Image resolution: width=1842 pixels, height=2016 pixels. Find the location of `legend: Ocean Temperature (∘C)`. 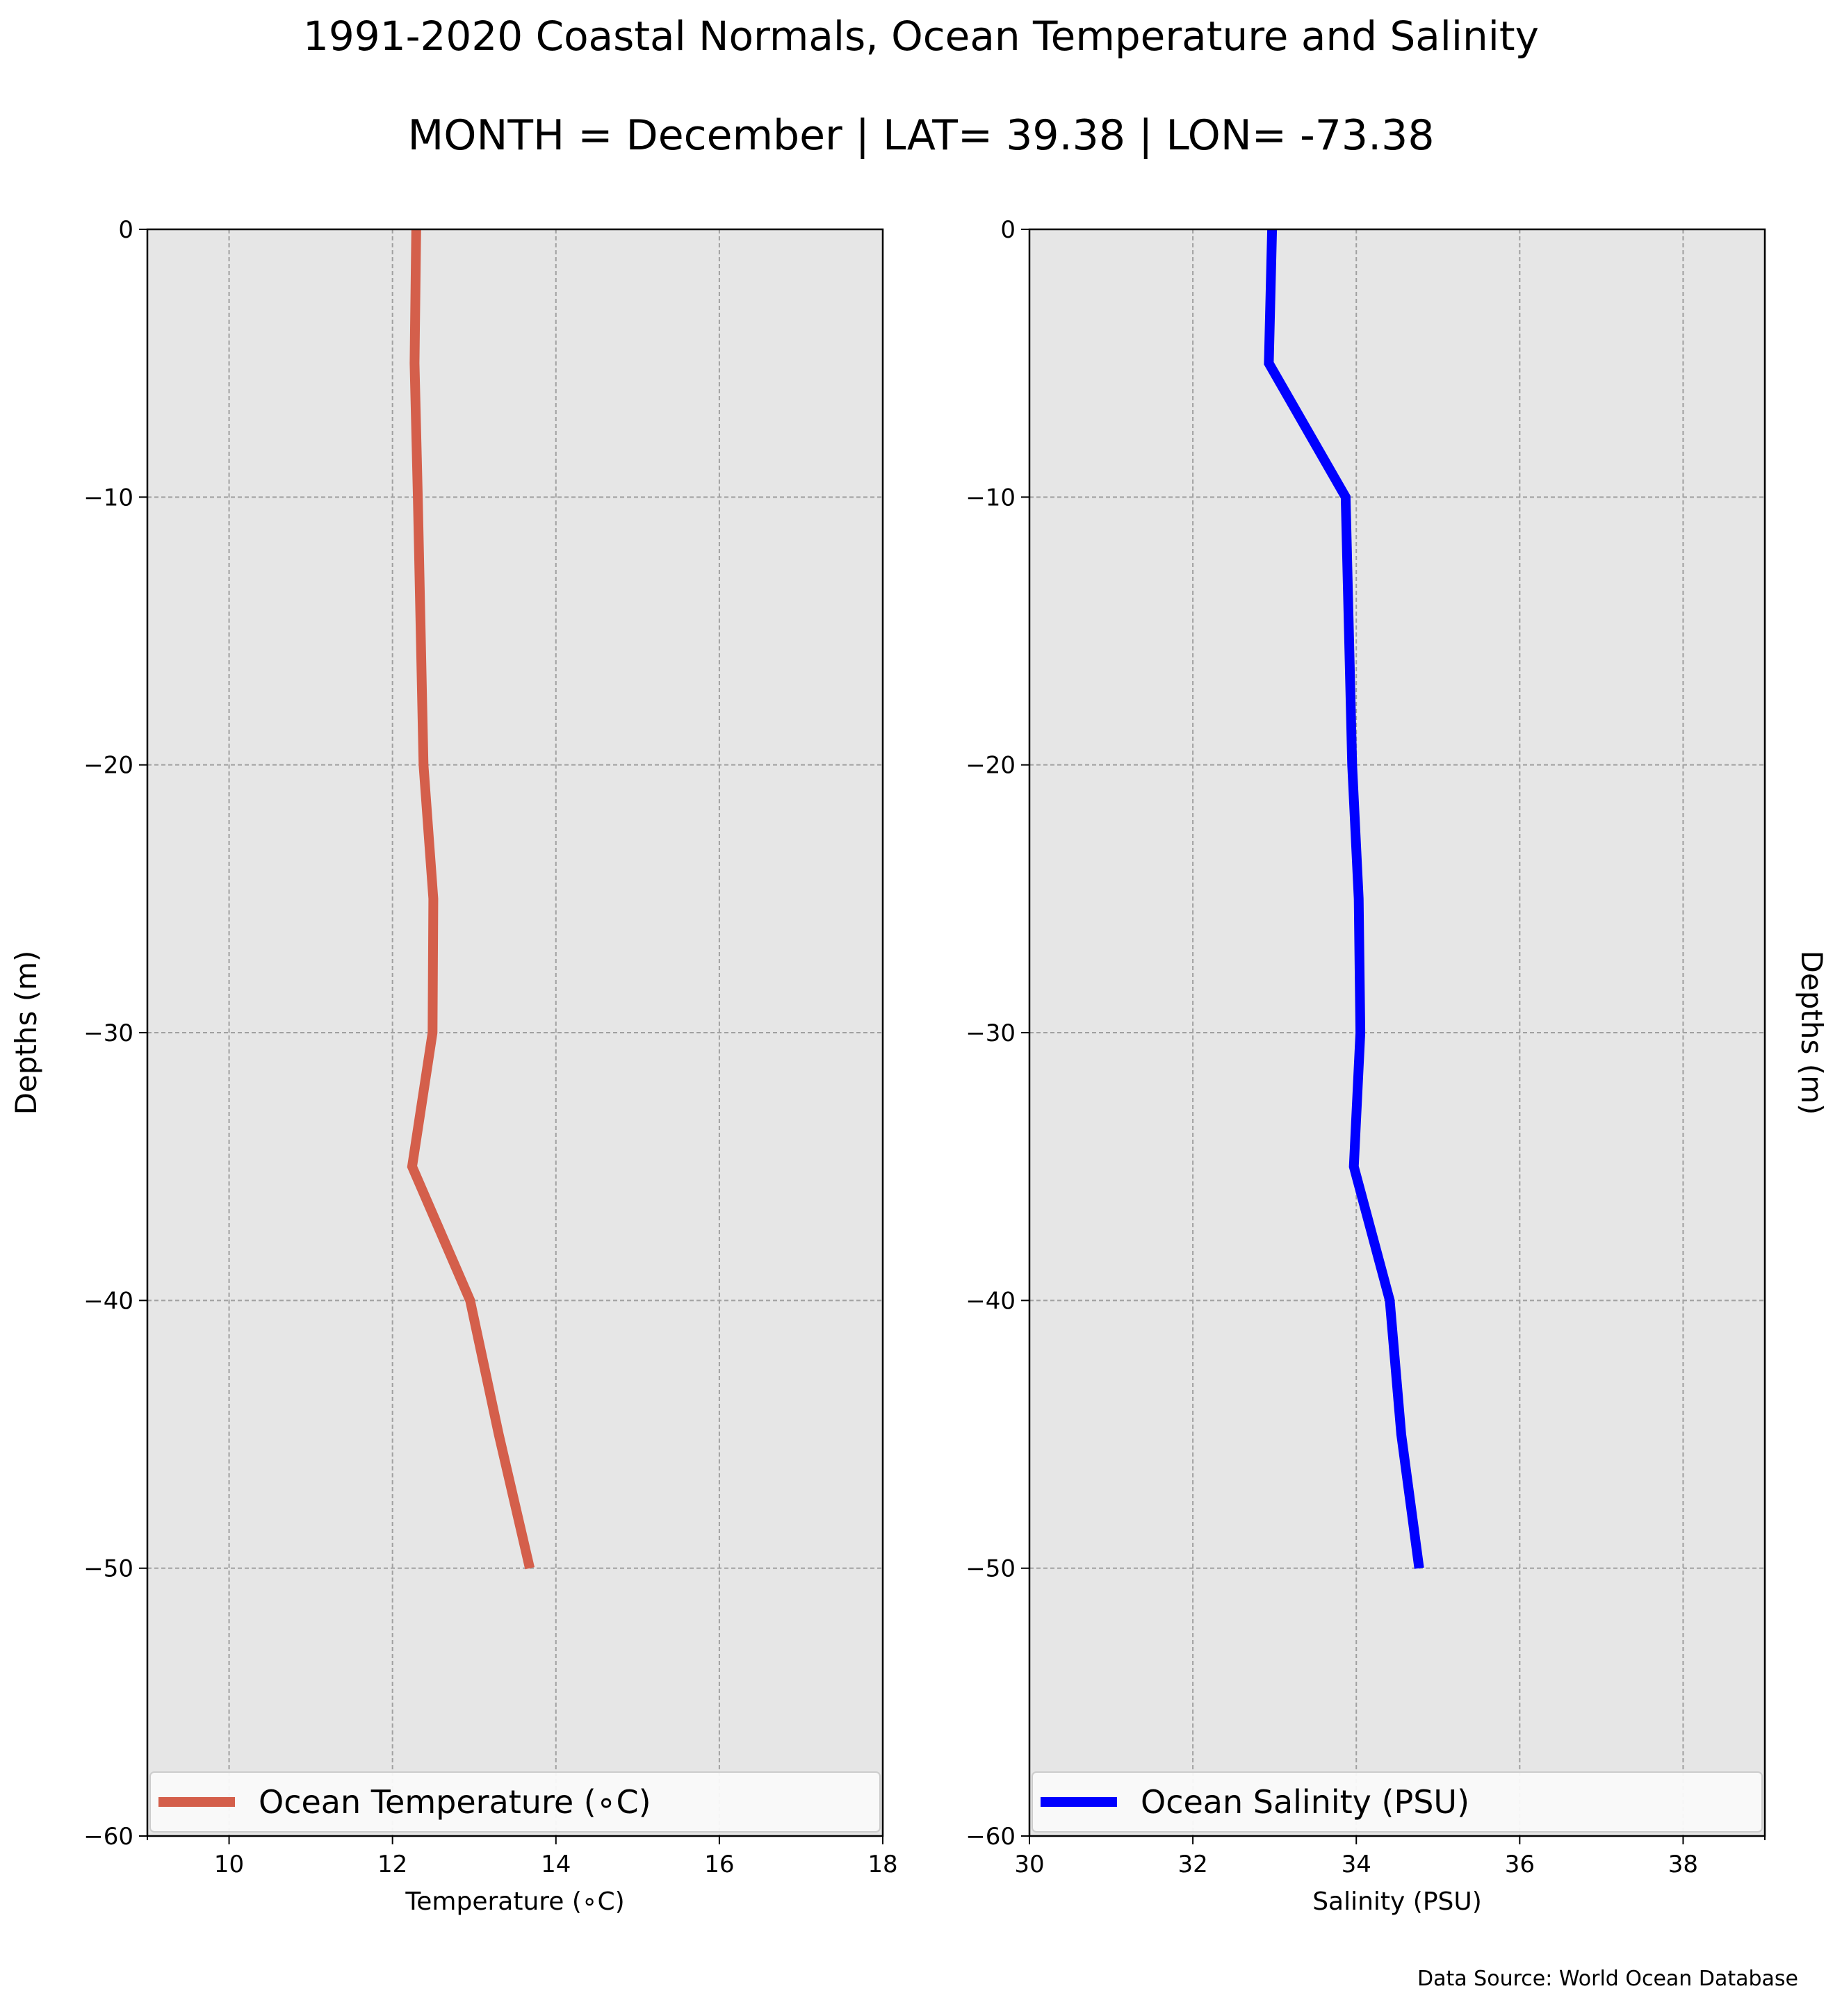

legend: Ocean Temperature (∘C) is located at coordinates (515, 1802).